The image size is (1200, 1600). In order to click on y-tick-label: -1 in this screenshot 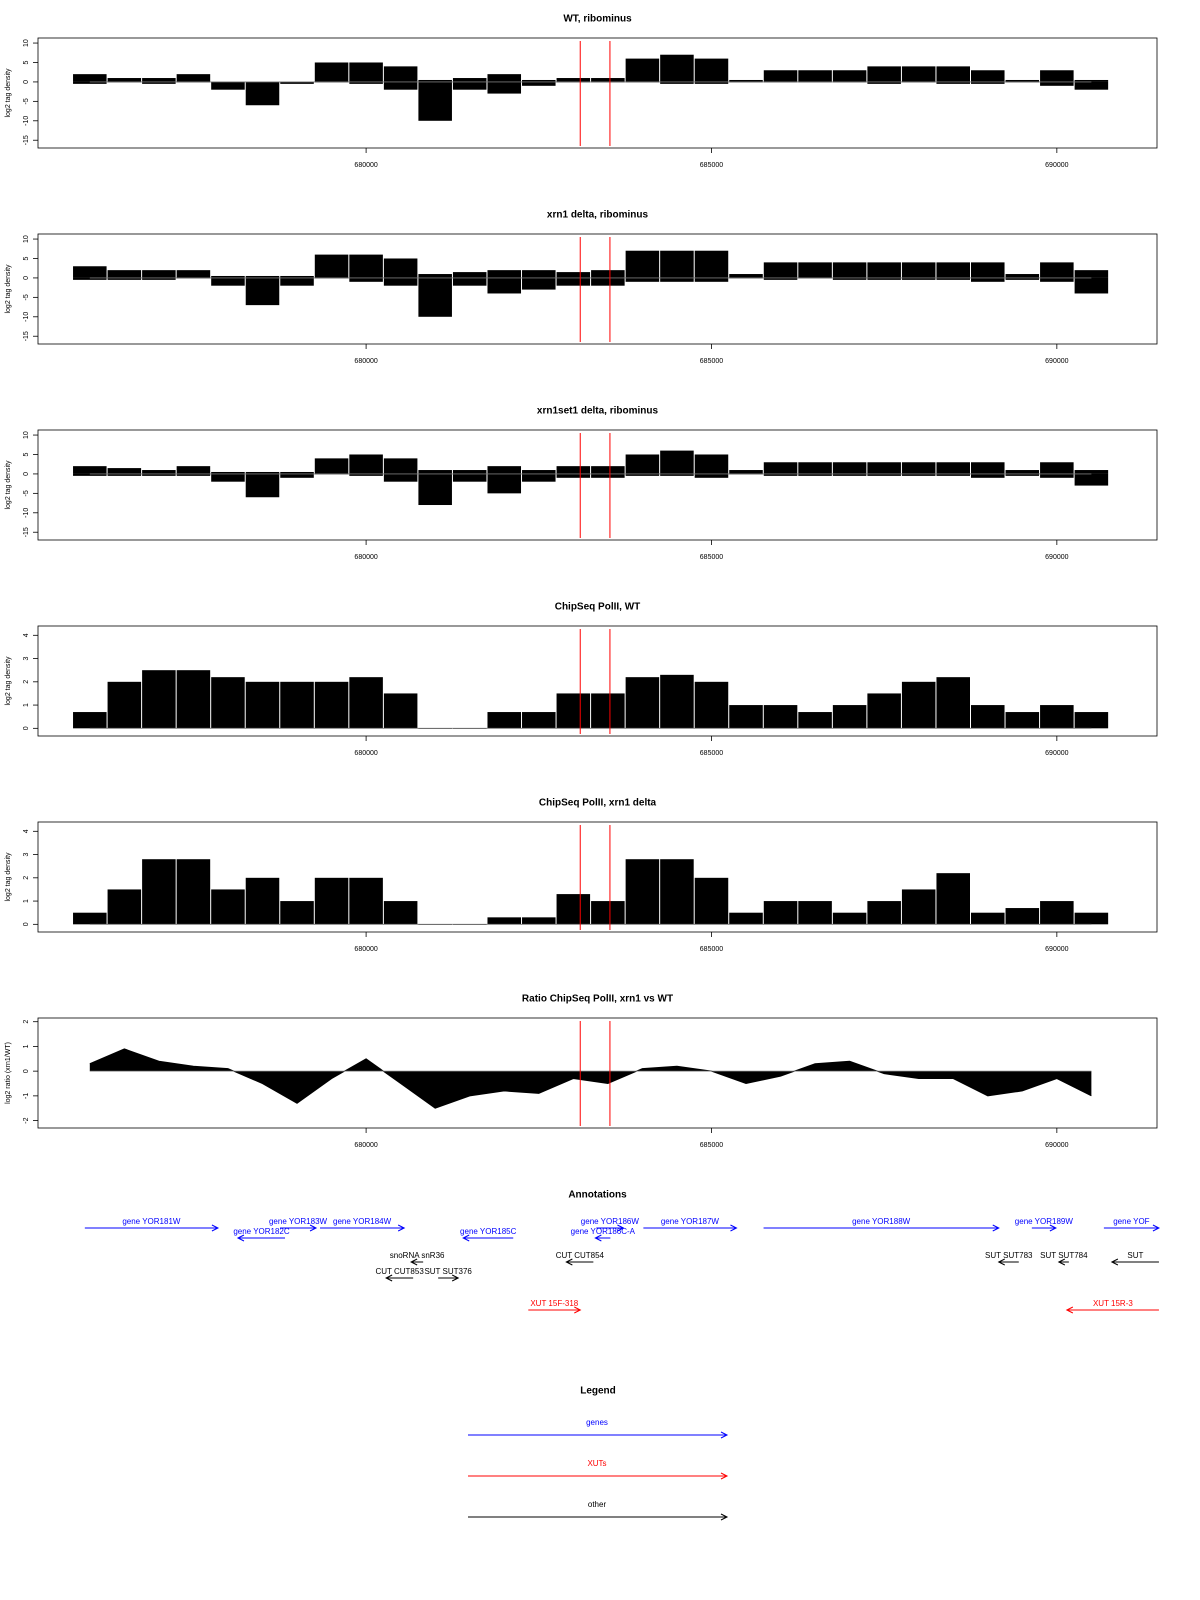, I will do `click(26, 1096)`.